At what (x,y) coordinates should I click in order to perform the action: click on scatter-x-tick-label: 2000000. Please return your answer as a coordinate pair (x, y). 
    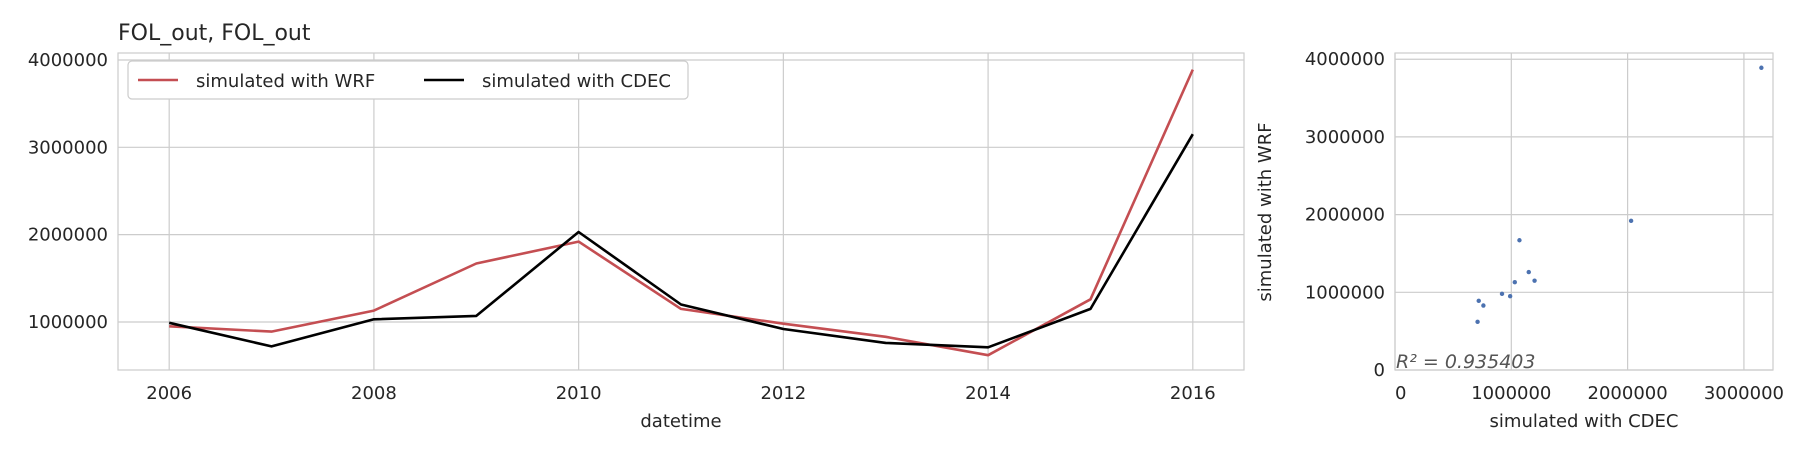
    Looking at the image, I should click on (1628, 393).